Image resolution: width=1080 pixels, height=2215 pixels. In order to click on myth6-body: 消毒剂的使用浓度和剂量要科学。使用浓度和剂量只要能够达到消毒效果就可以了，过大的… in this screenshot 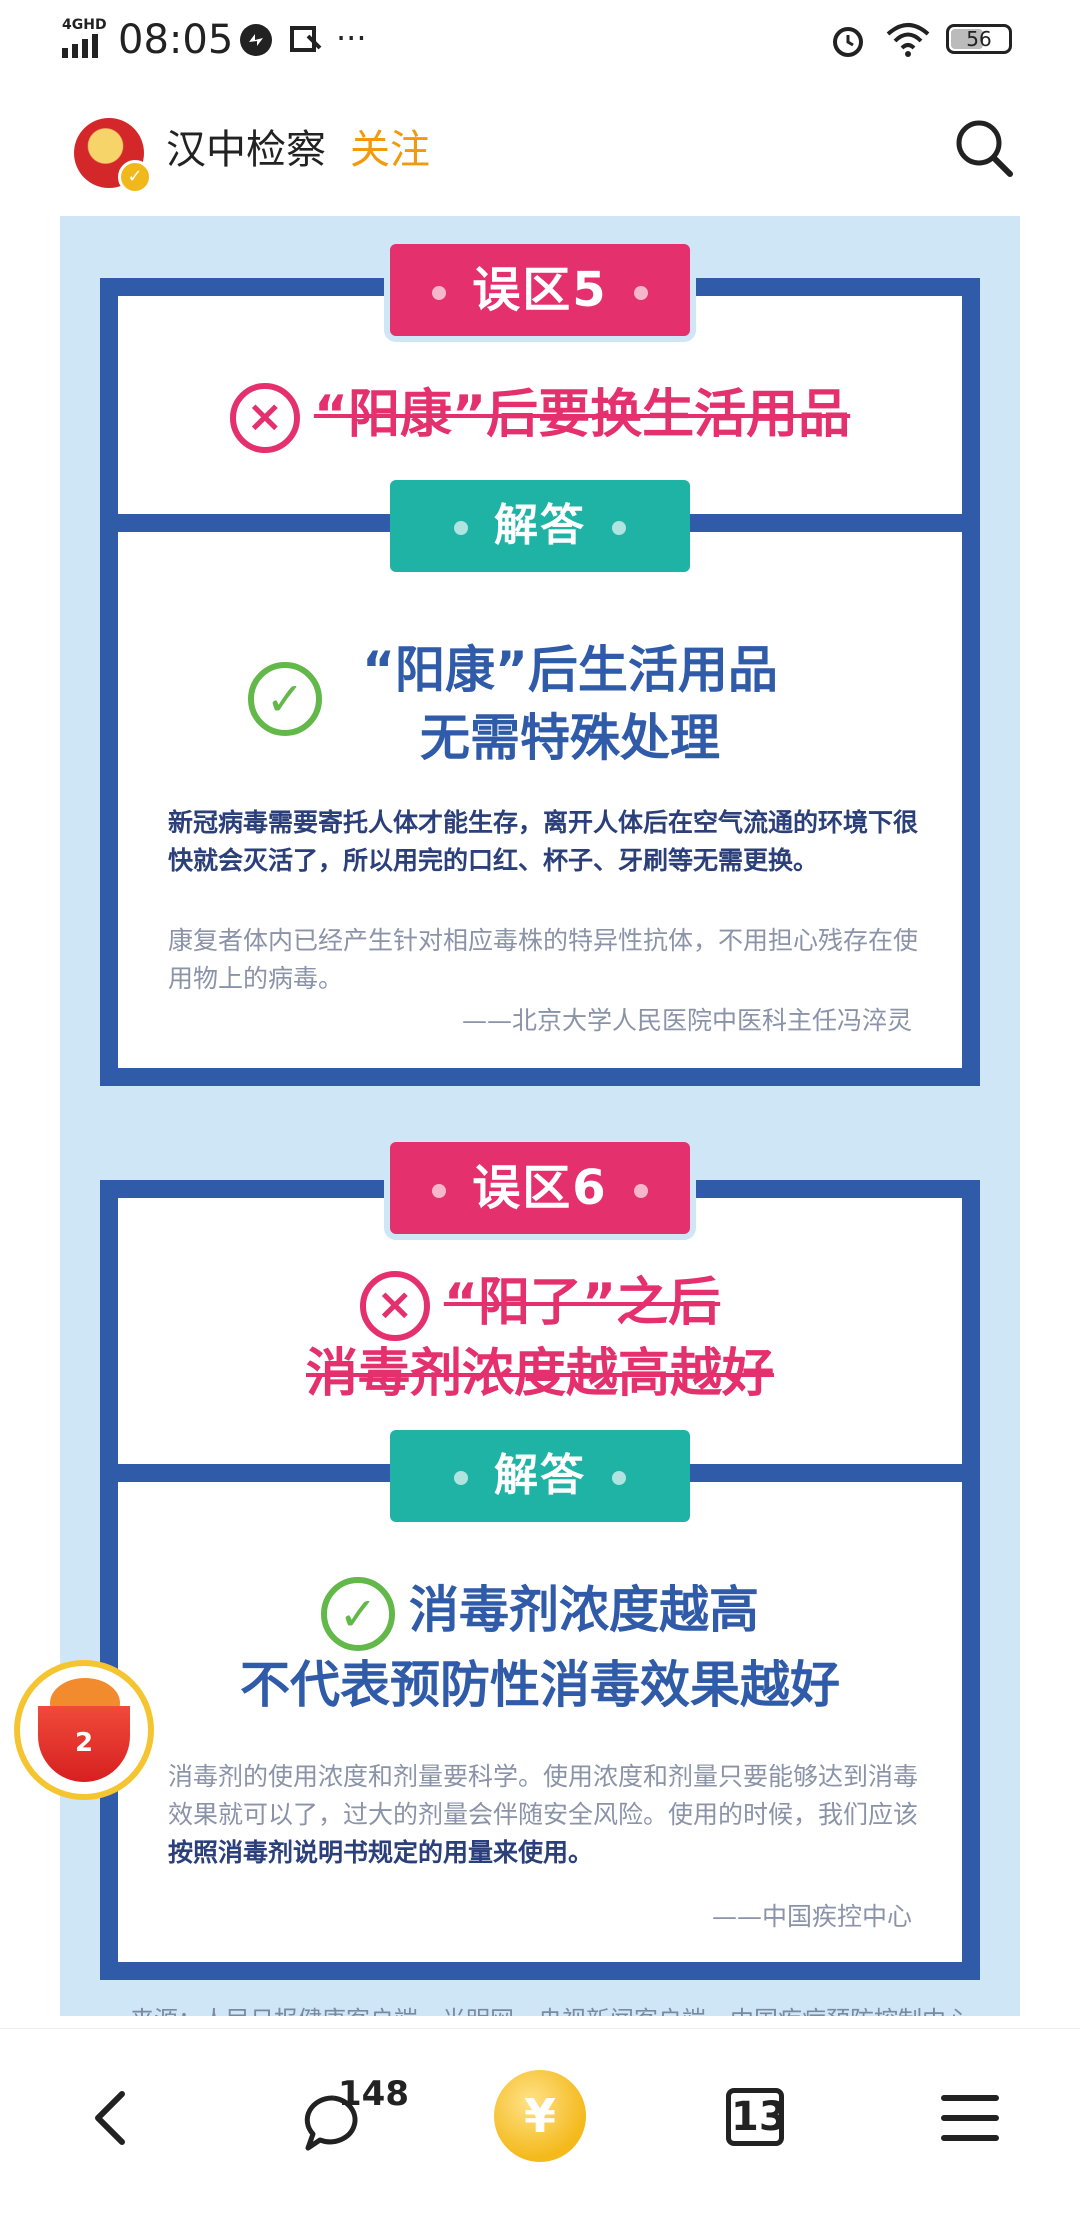, I will do `click(543, 1814)`.